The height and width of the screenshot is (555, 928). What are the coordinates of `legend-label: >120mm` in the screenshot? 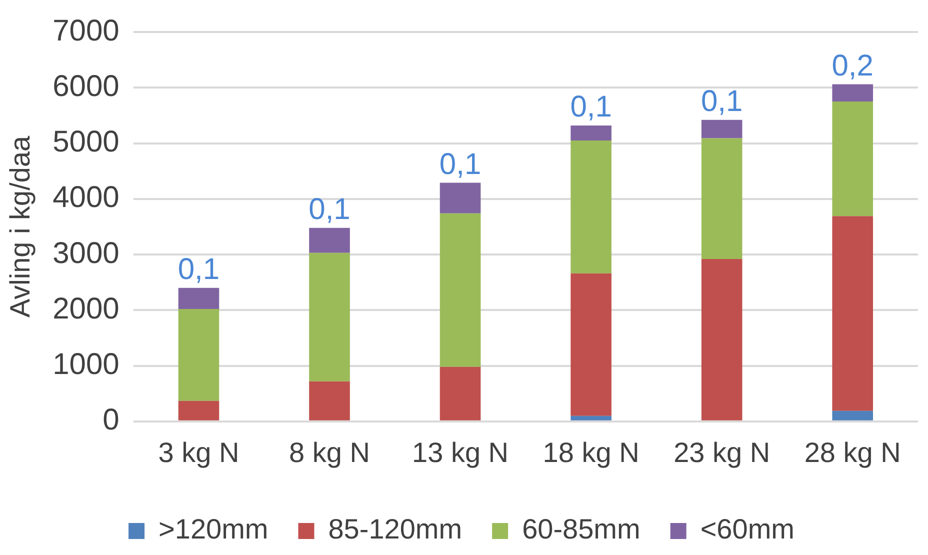 It's located at (213, 529).